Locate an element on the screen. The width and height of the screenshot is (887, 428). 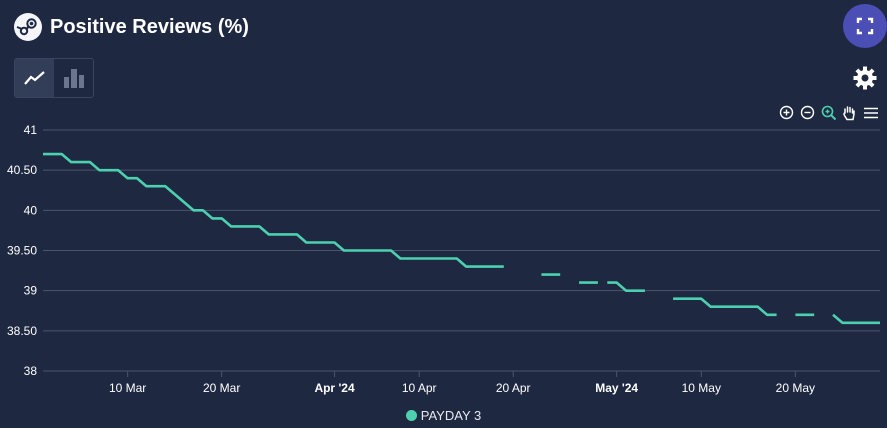
y-tick-label: 40.50 is located at coordinates (22, 170).